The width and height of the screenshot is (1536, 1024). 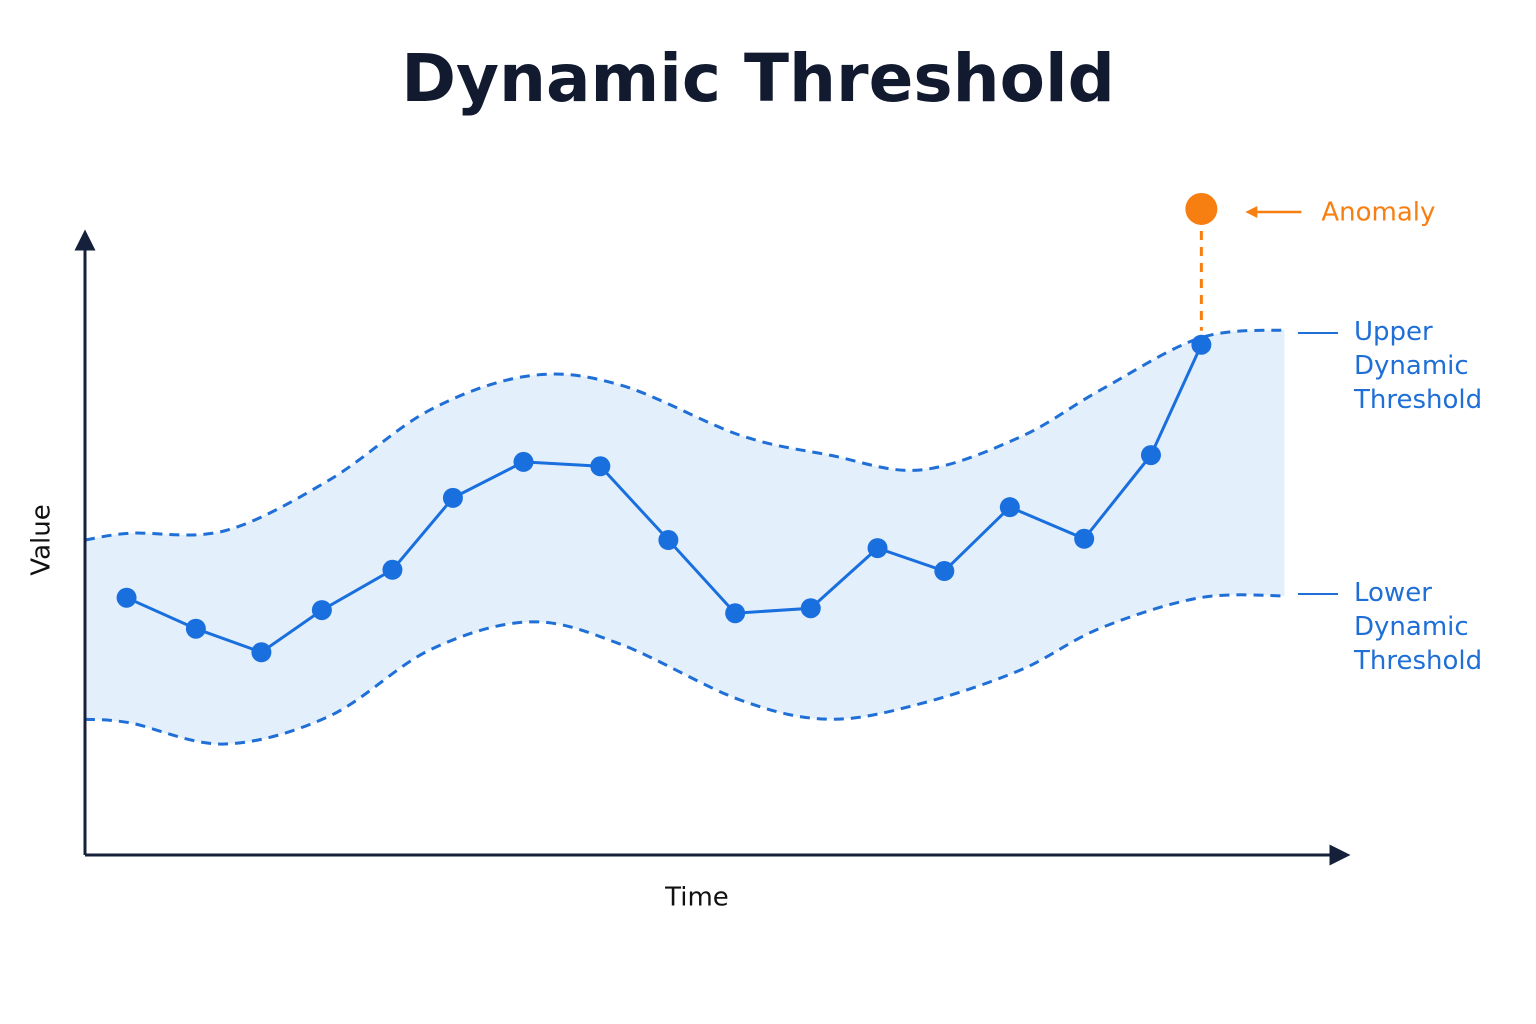 What do you see at coordinates (684, 669) in the screenshot?
I see `lower-threshold` at bounding box center [684, 669].